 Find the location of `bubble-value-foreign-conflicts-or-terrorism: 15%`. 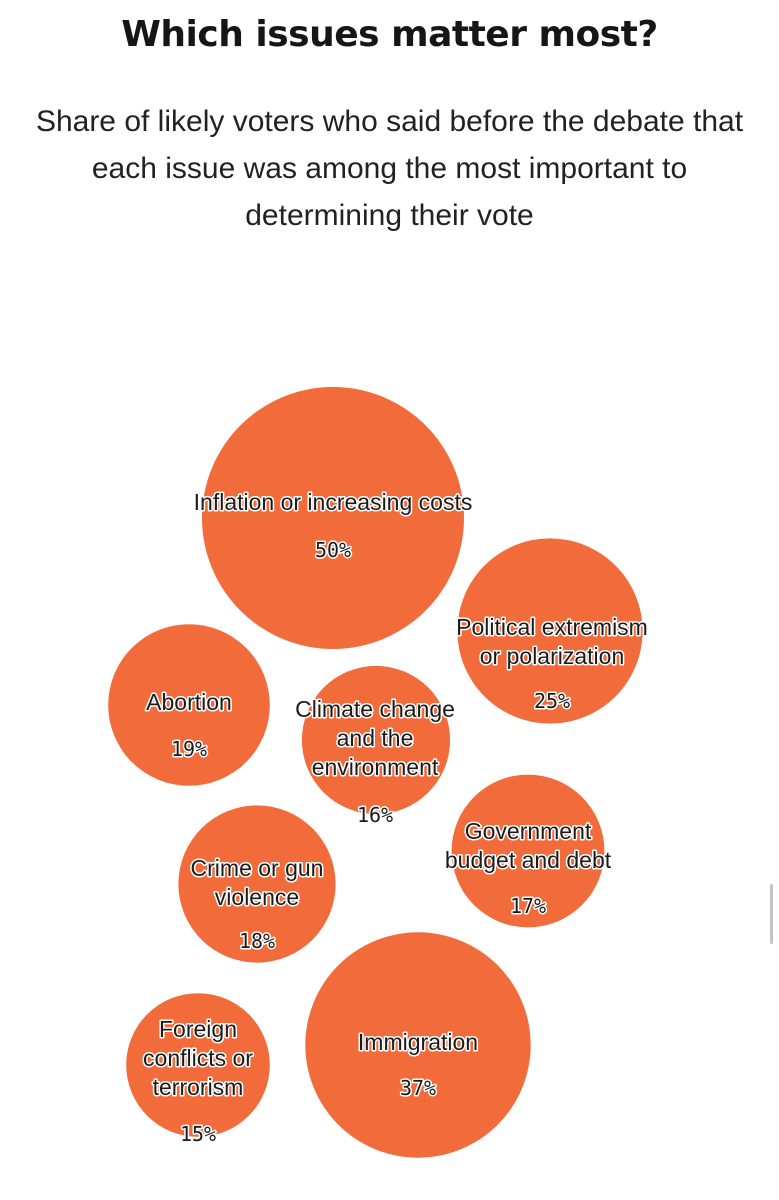

bubble-value-foreign-conflicts-or-terrorism: 15% is located at coordinates (198, 1134).